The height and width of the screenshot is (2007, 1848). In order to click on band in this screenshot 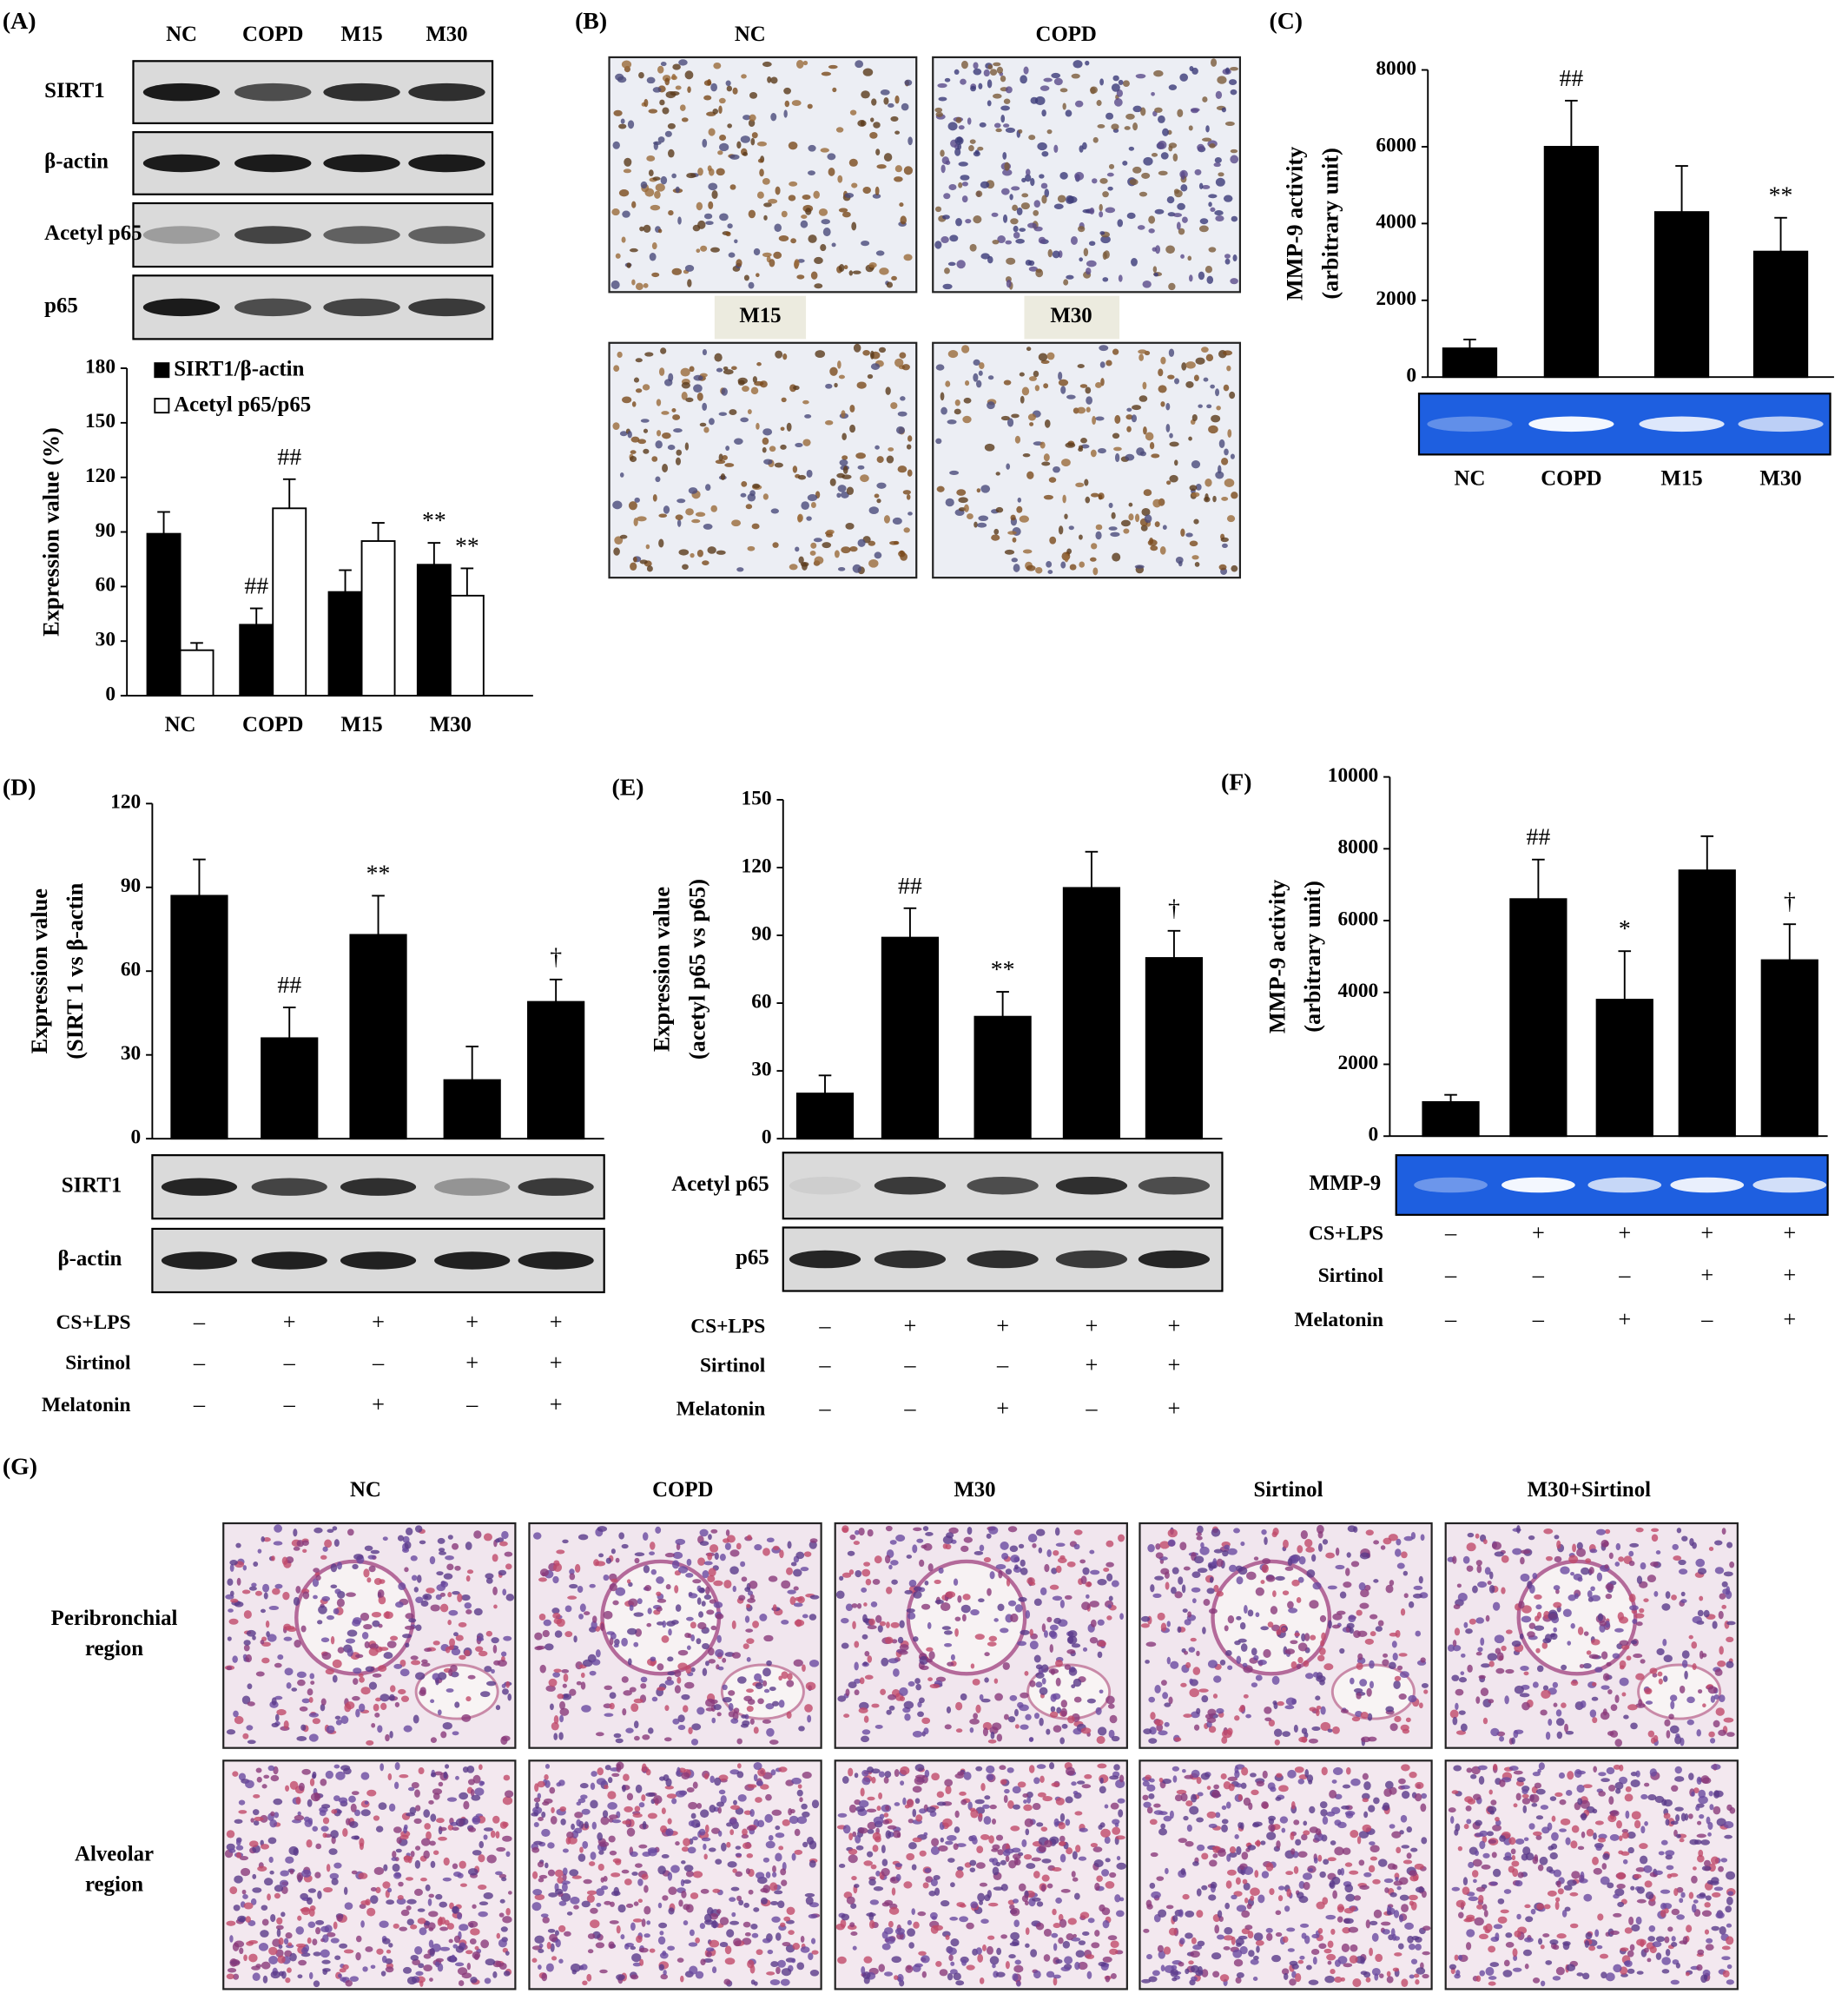, I will do `click(1092, 1259)`.